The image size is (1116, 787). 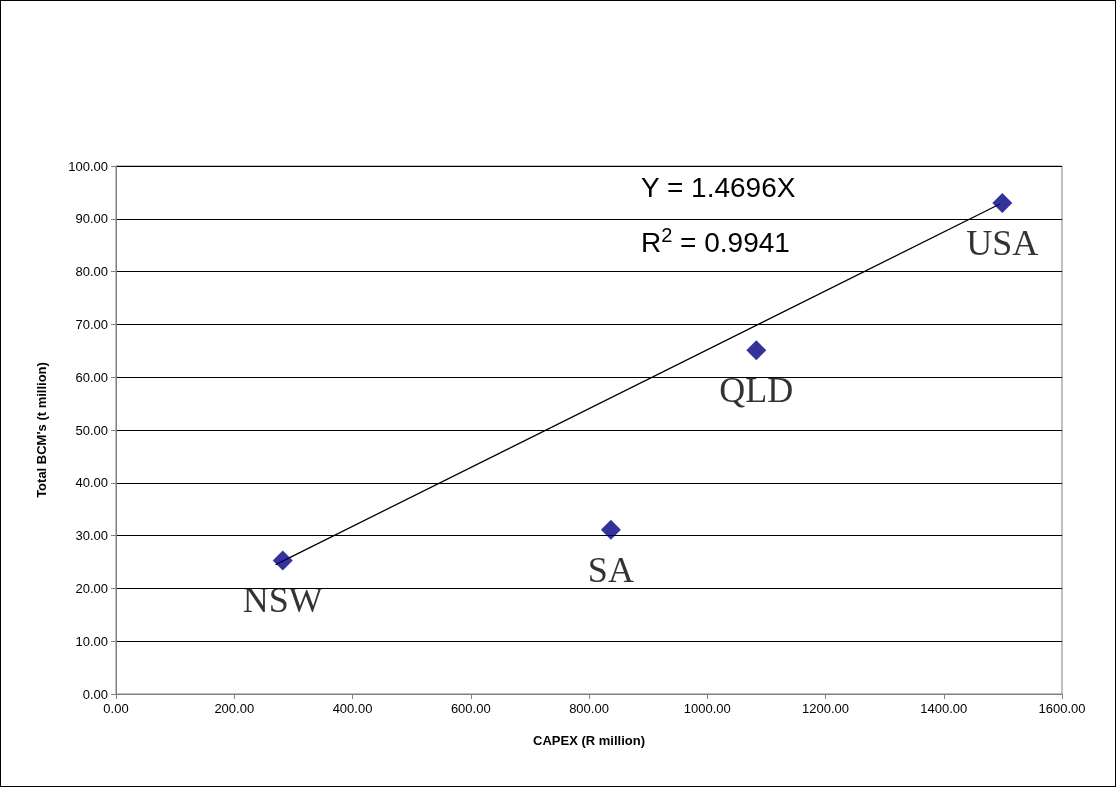 I want to click on x-tick-label: 0.00, so click(x=116, y=708).